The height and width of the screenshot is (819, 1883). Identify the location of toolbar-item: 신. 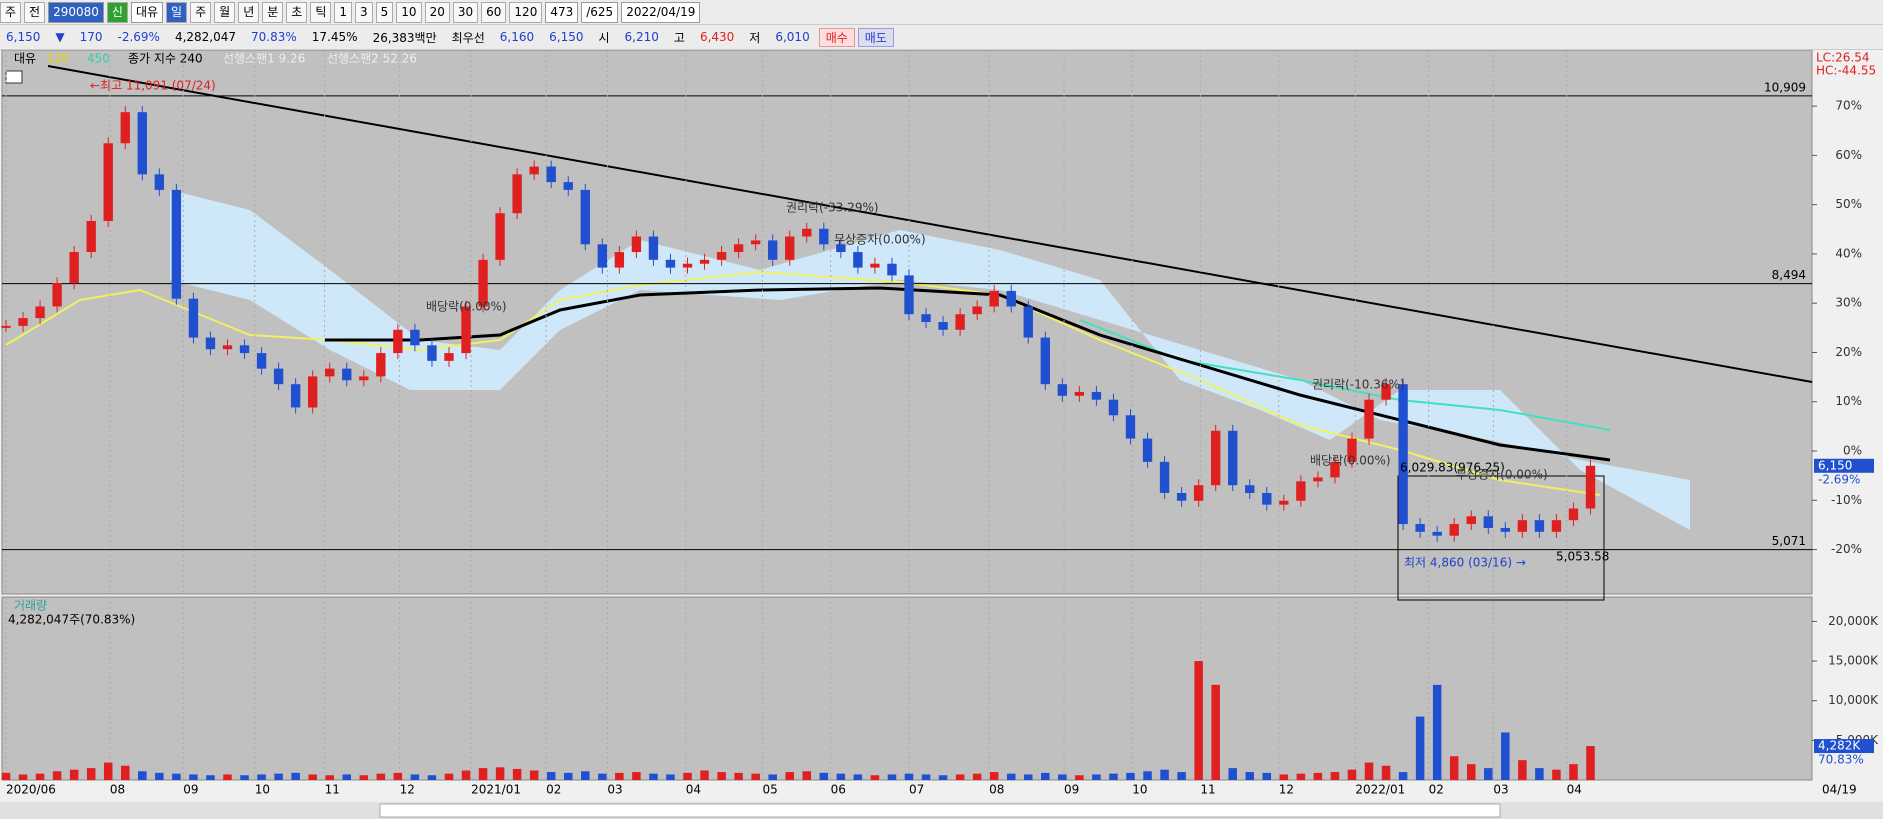
(117, 12).